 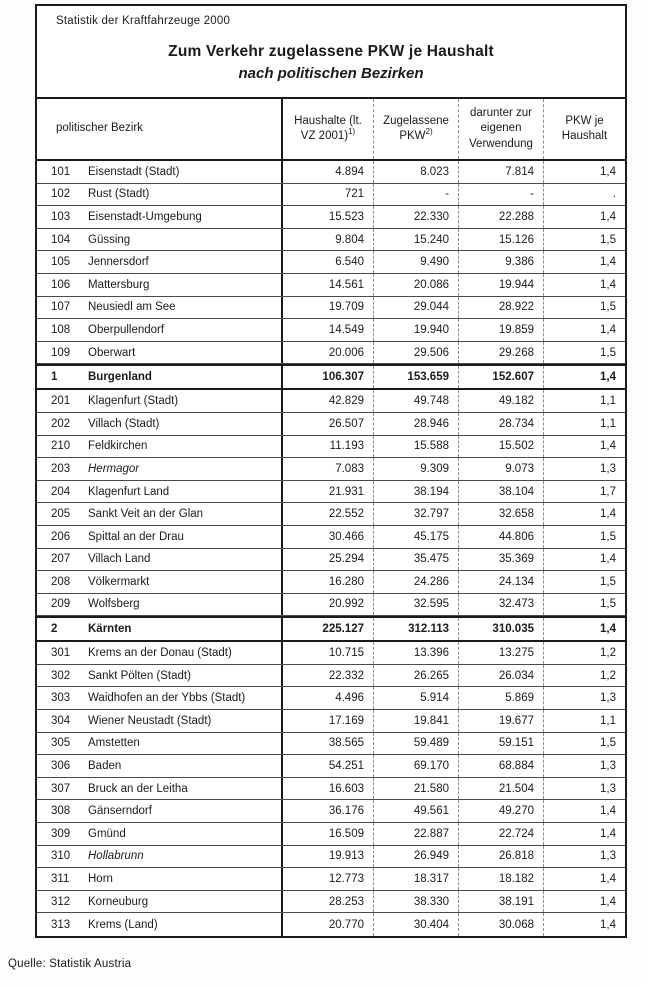 What do you see at coordinates (99, 128) in the screenshot?
I see `column-header-label: politischer Bezirk` at bounding box center [99, 128].